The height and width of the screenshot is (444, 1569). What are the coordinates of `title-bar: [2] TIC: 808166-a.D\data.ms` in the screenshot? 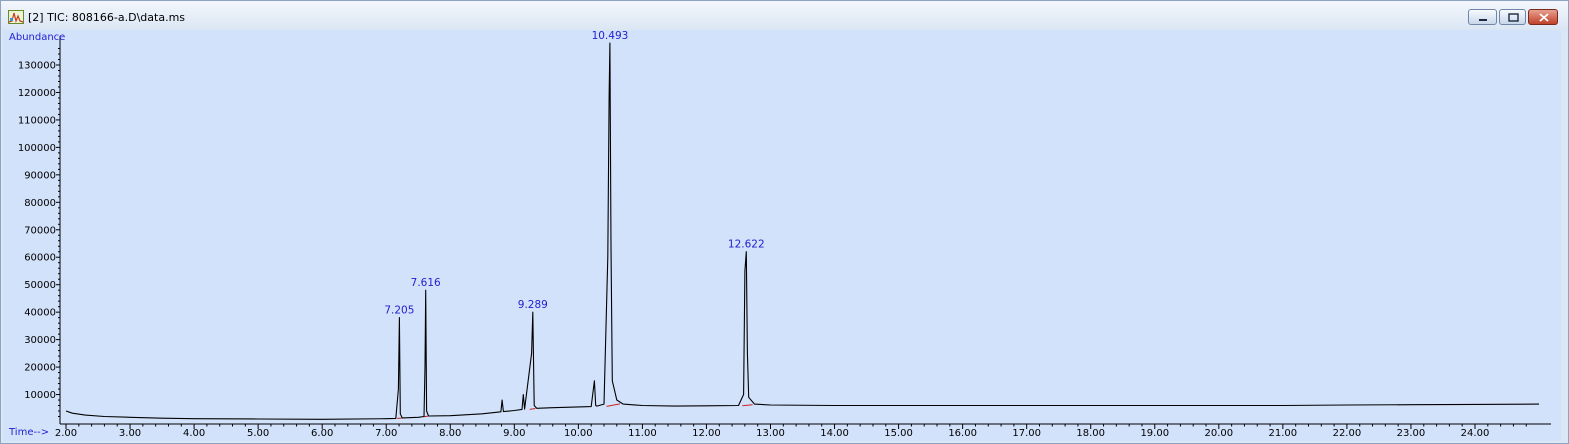 It's located at (784, 15).